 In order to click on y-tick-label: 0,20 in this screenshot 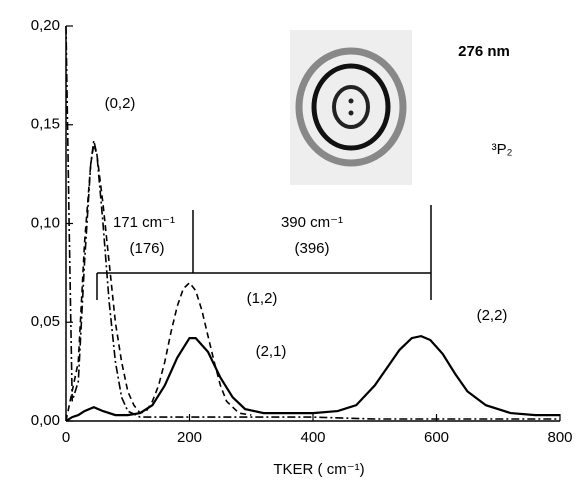, I will do `click(45, 25)`.